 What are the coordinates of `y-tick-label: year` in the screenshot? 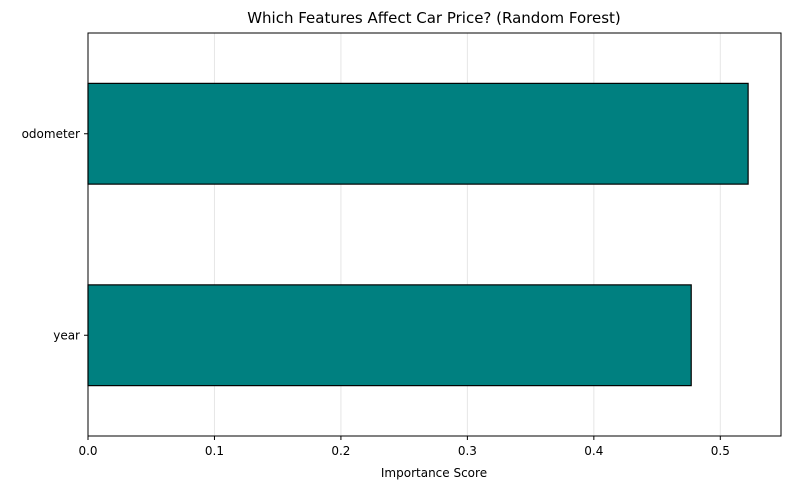 It's located at (66, 335).